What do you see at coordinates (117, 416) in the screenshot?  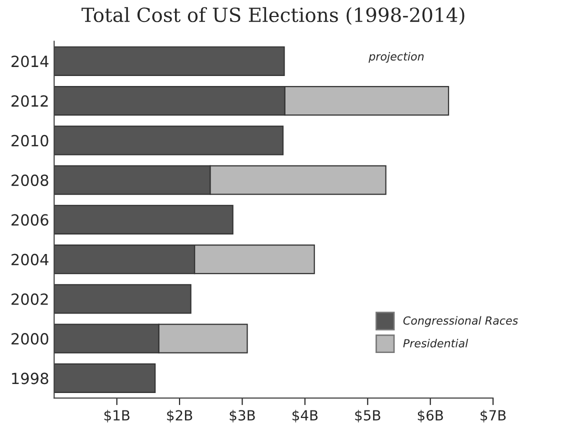 I see `x-tick-label: $1B` at bounding box center [117, 416].